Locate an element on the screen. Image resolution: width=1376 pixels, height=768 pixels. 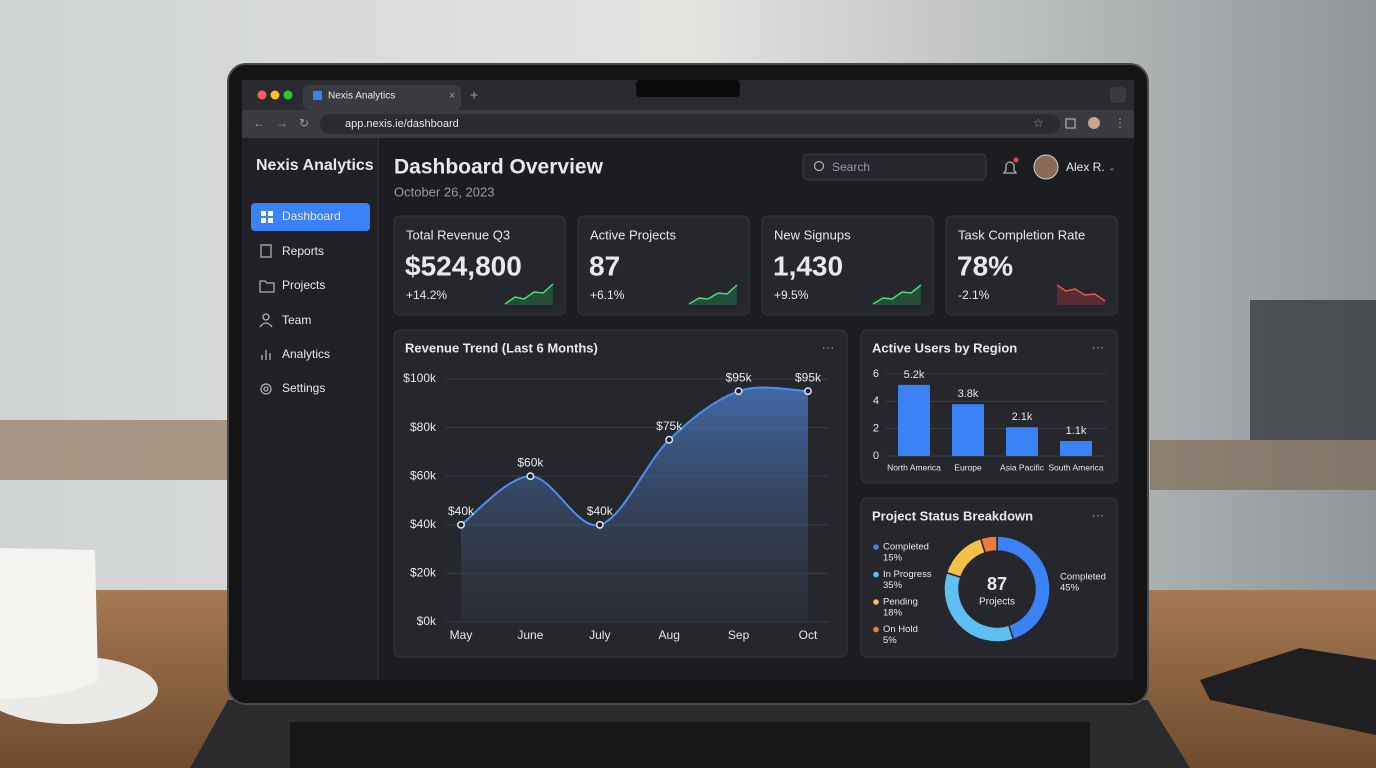
nav-item: Reports is located at coordinates (303, 251).